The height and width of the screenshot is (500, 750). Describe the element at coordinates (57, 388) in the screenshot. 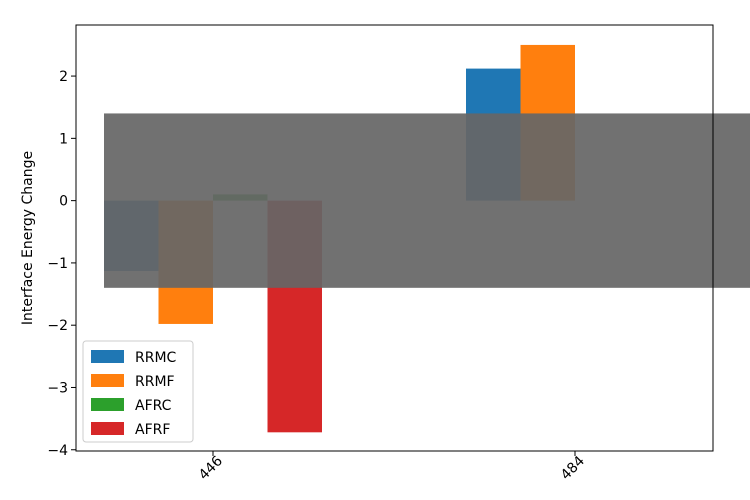

I see `y-tick-label: −3` at that location.